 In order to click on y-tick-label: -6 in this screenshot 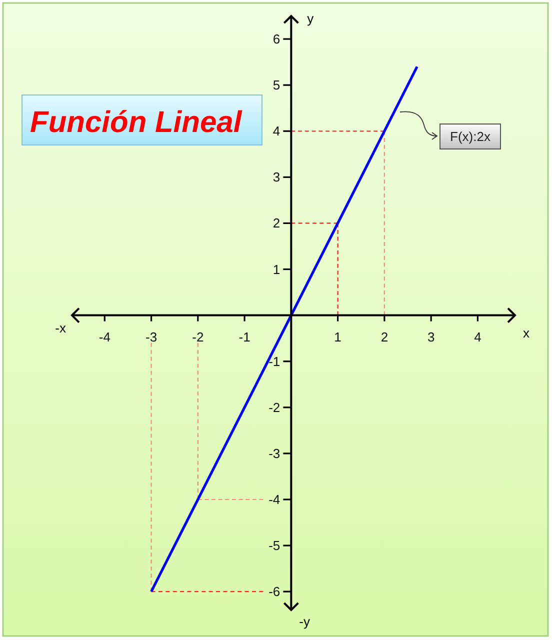, I will do `click(274, 592)`.